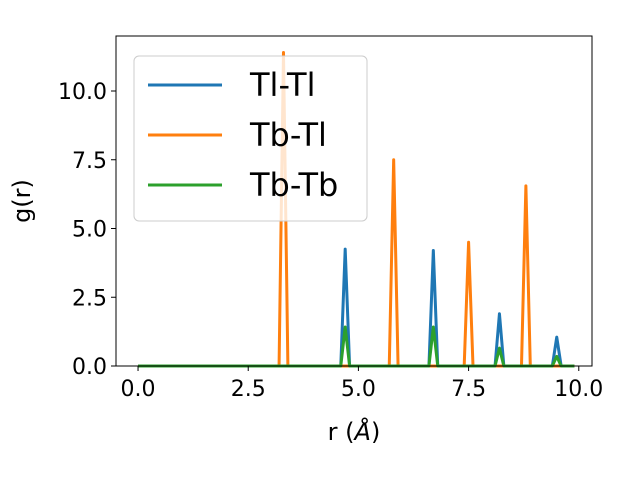 The width and height of the screenshot is (640, 480). I want to click on y-axis: 0.0 2.5 5.0 7.5 10.0, so click(87, 230).